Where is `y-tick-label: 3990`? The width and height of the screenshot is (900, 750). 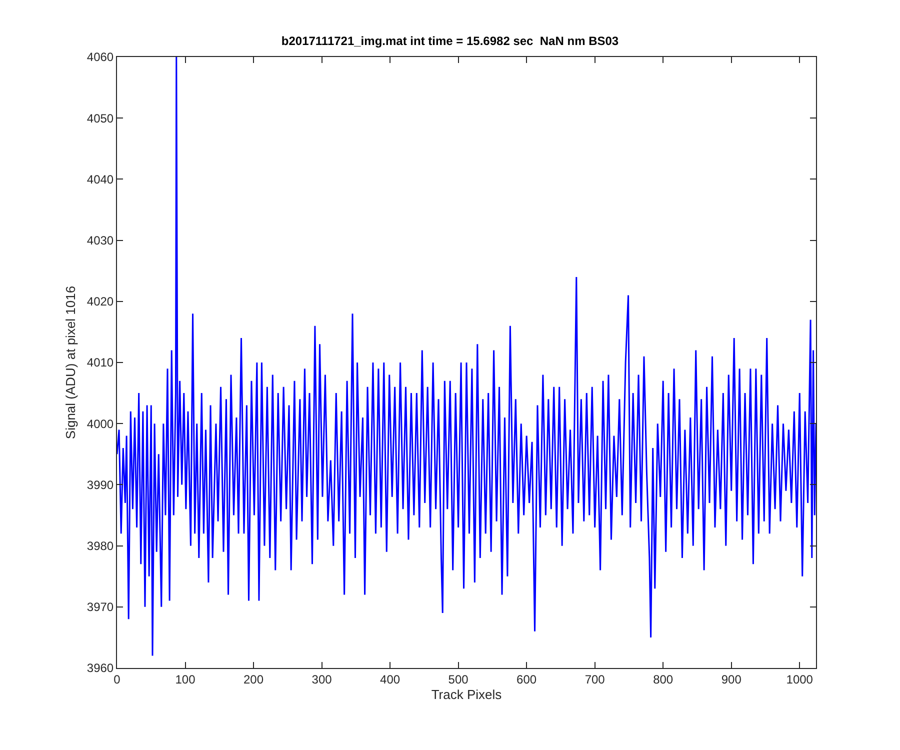
y-tick-label: 3990 is located at coordinates (100, 485).